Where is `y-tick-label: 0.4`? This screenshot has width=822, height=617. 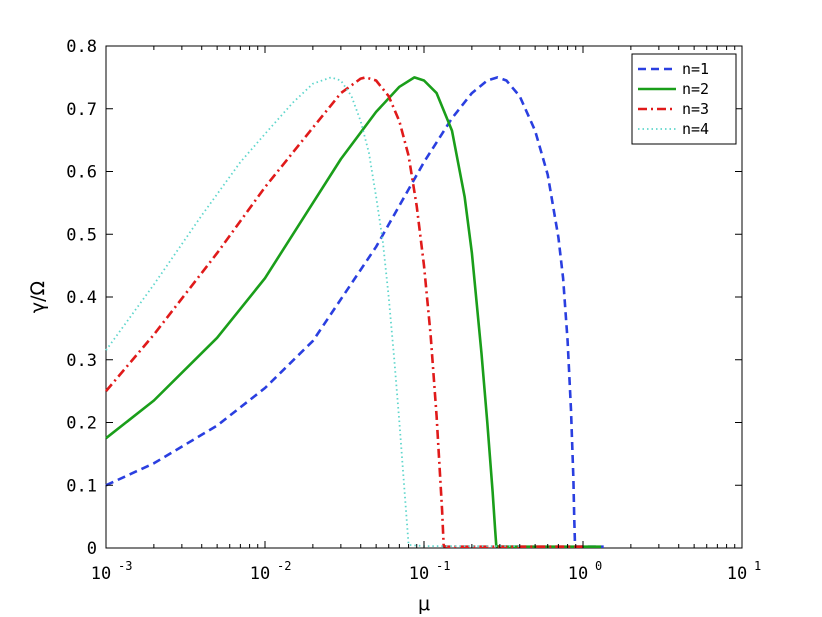 y-tick-label: 0.4 is located at coordinates (81, 298).